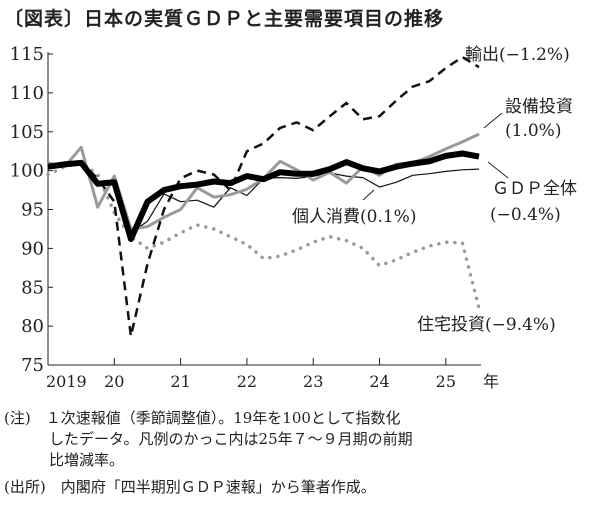 The width and height of the screenshot is (600, 513). What do you see at coordinates (32, 210) in the screenshot?
I see `y-tick-label: 95` at bounding box center [32, 210].